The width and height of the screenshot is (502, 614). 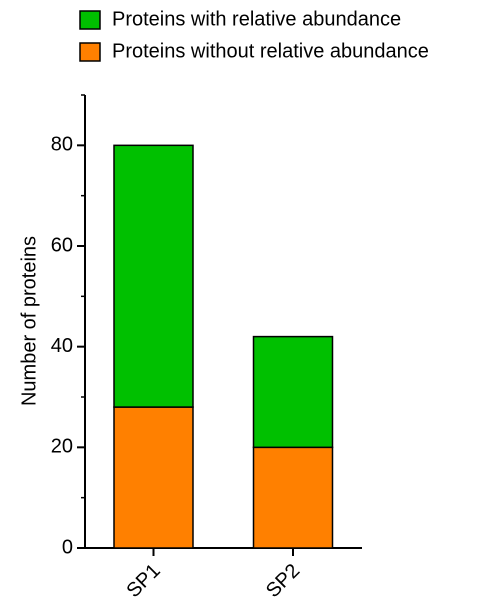 I want to click on y-tick-label: 60, so click(x=62, y=245).